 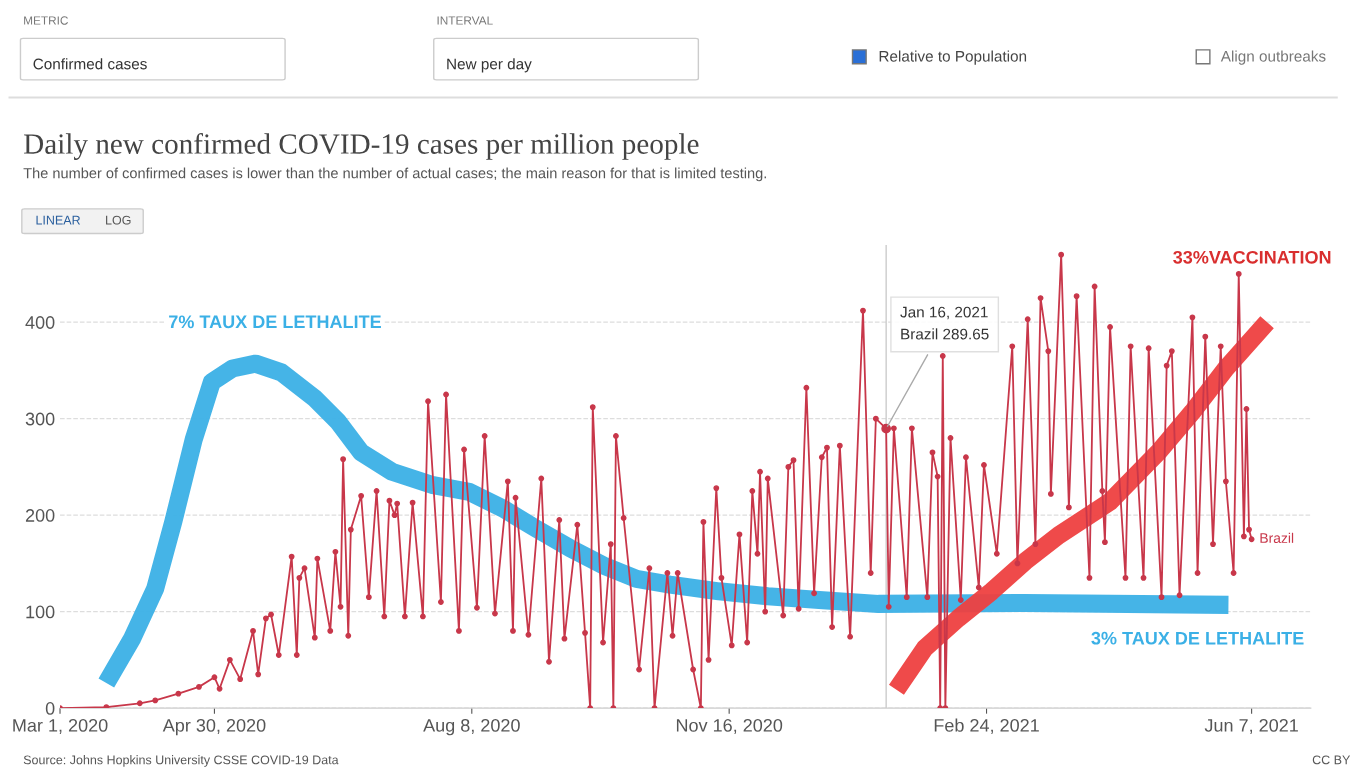 What do you see at coordinates (214, 727) in the screenshot?
I see `x-tick-label: Apr 30, 2020` at bounding box center [214, 727].